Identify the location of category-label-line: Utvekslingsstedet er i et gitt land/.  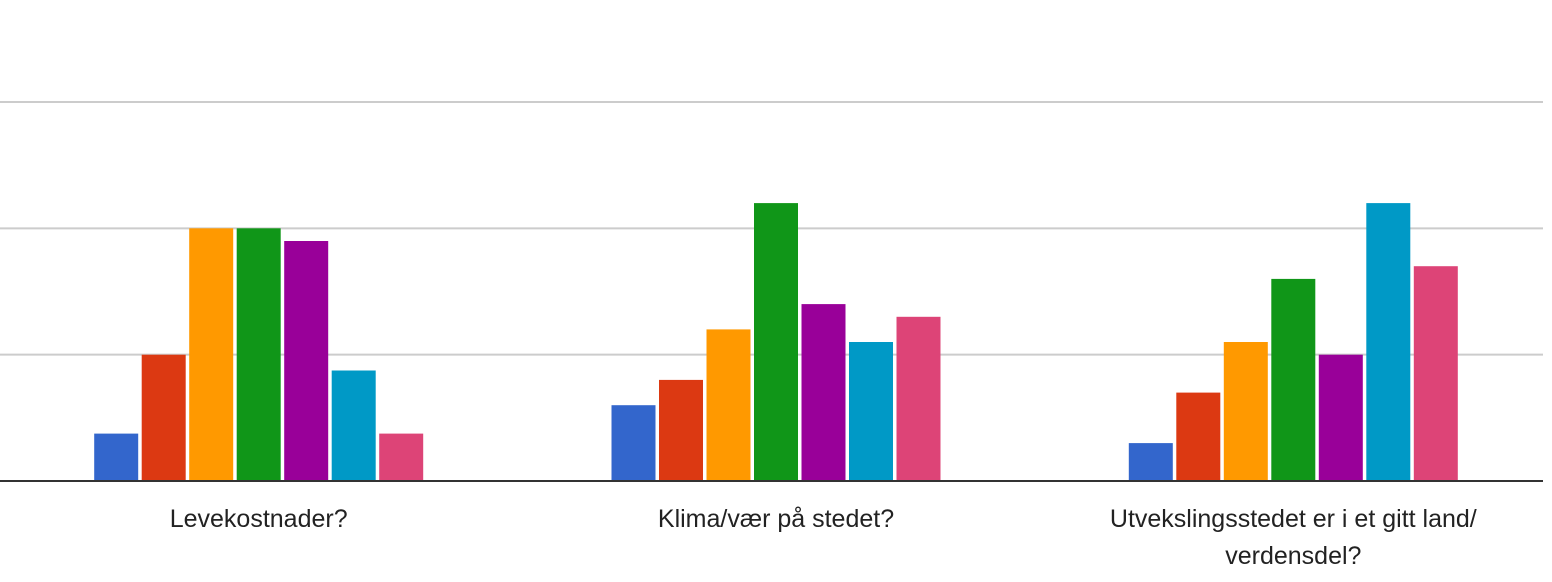
(1293, 519).